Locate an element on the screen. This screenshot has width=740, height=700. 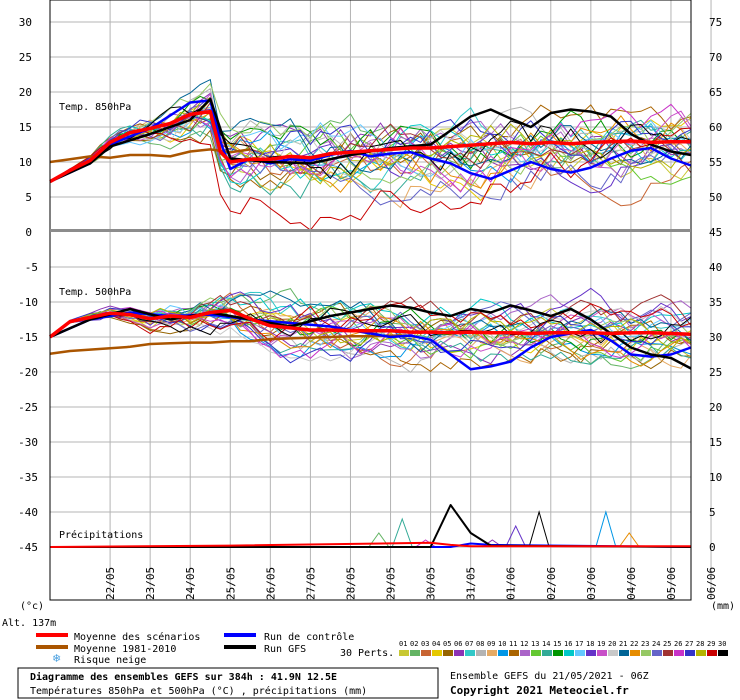
perturbation-30-t850 is located at coordinates (370, 140).